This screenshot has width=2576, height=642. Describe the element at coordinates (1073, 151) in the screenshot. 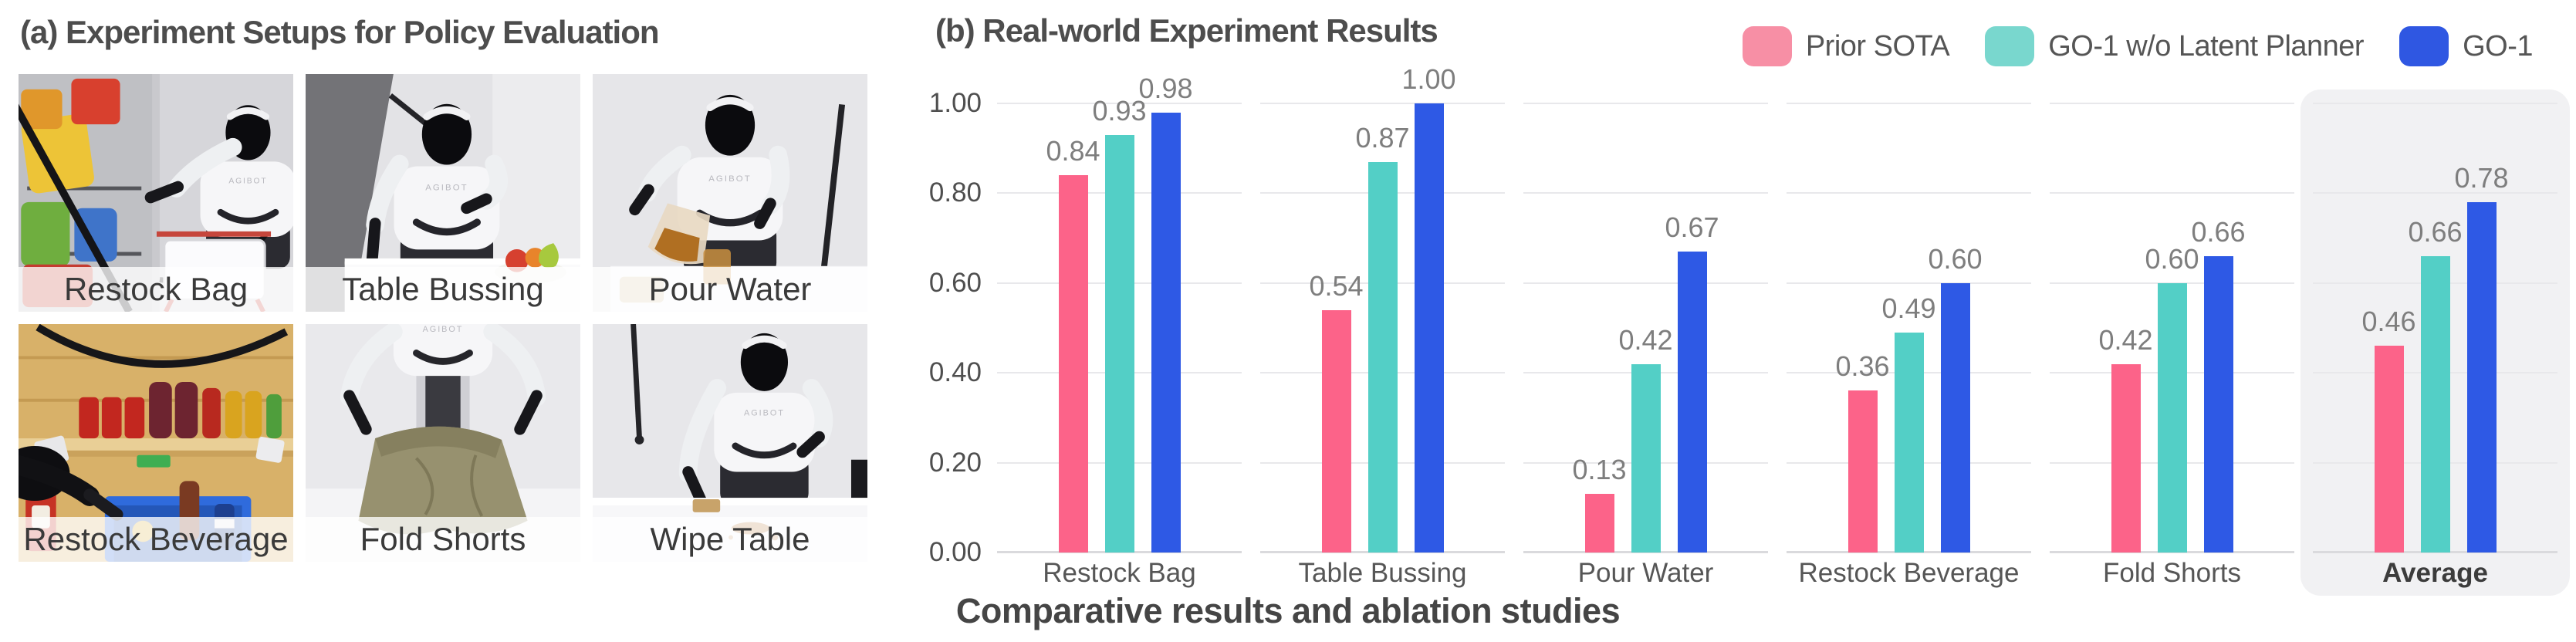

I see `bar-value-label: 0.84` at that location.